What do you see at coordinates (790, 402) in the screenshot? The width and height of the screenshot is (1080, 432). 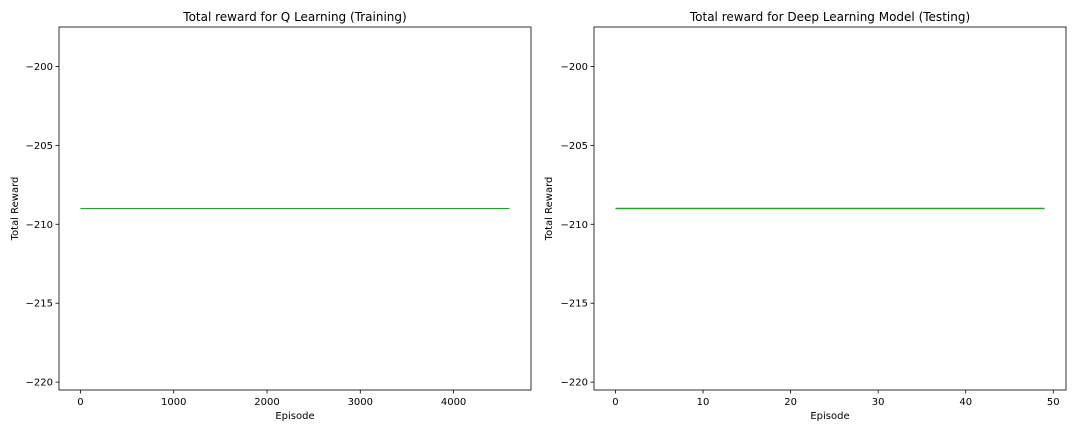 I see `x-tick-label: 20` at bounding box center [790, 402].